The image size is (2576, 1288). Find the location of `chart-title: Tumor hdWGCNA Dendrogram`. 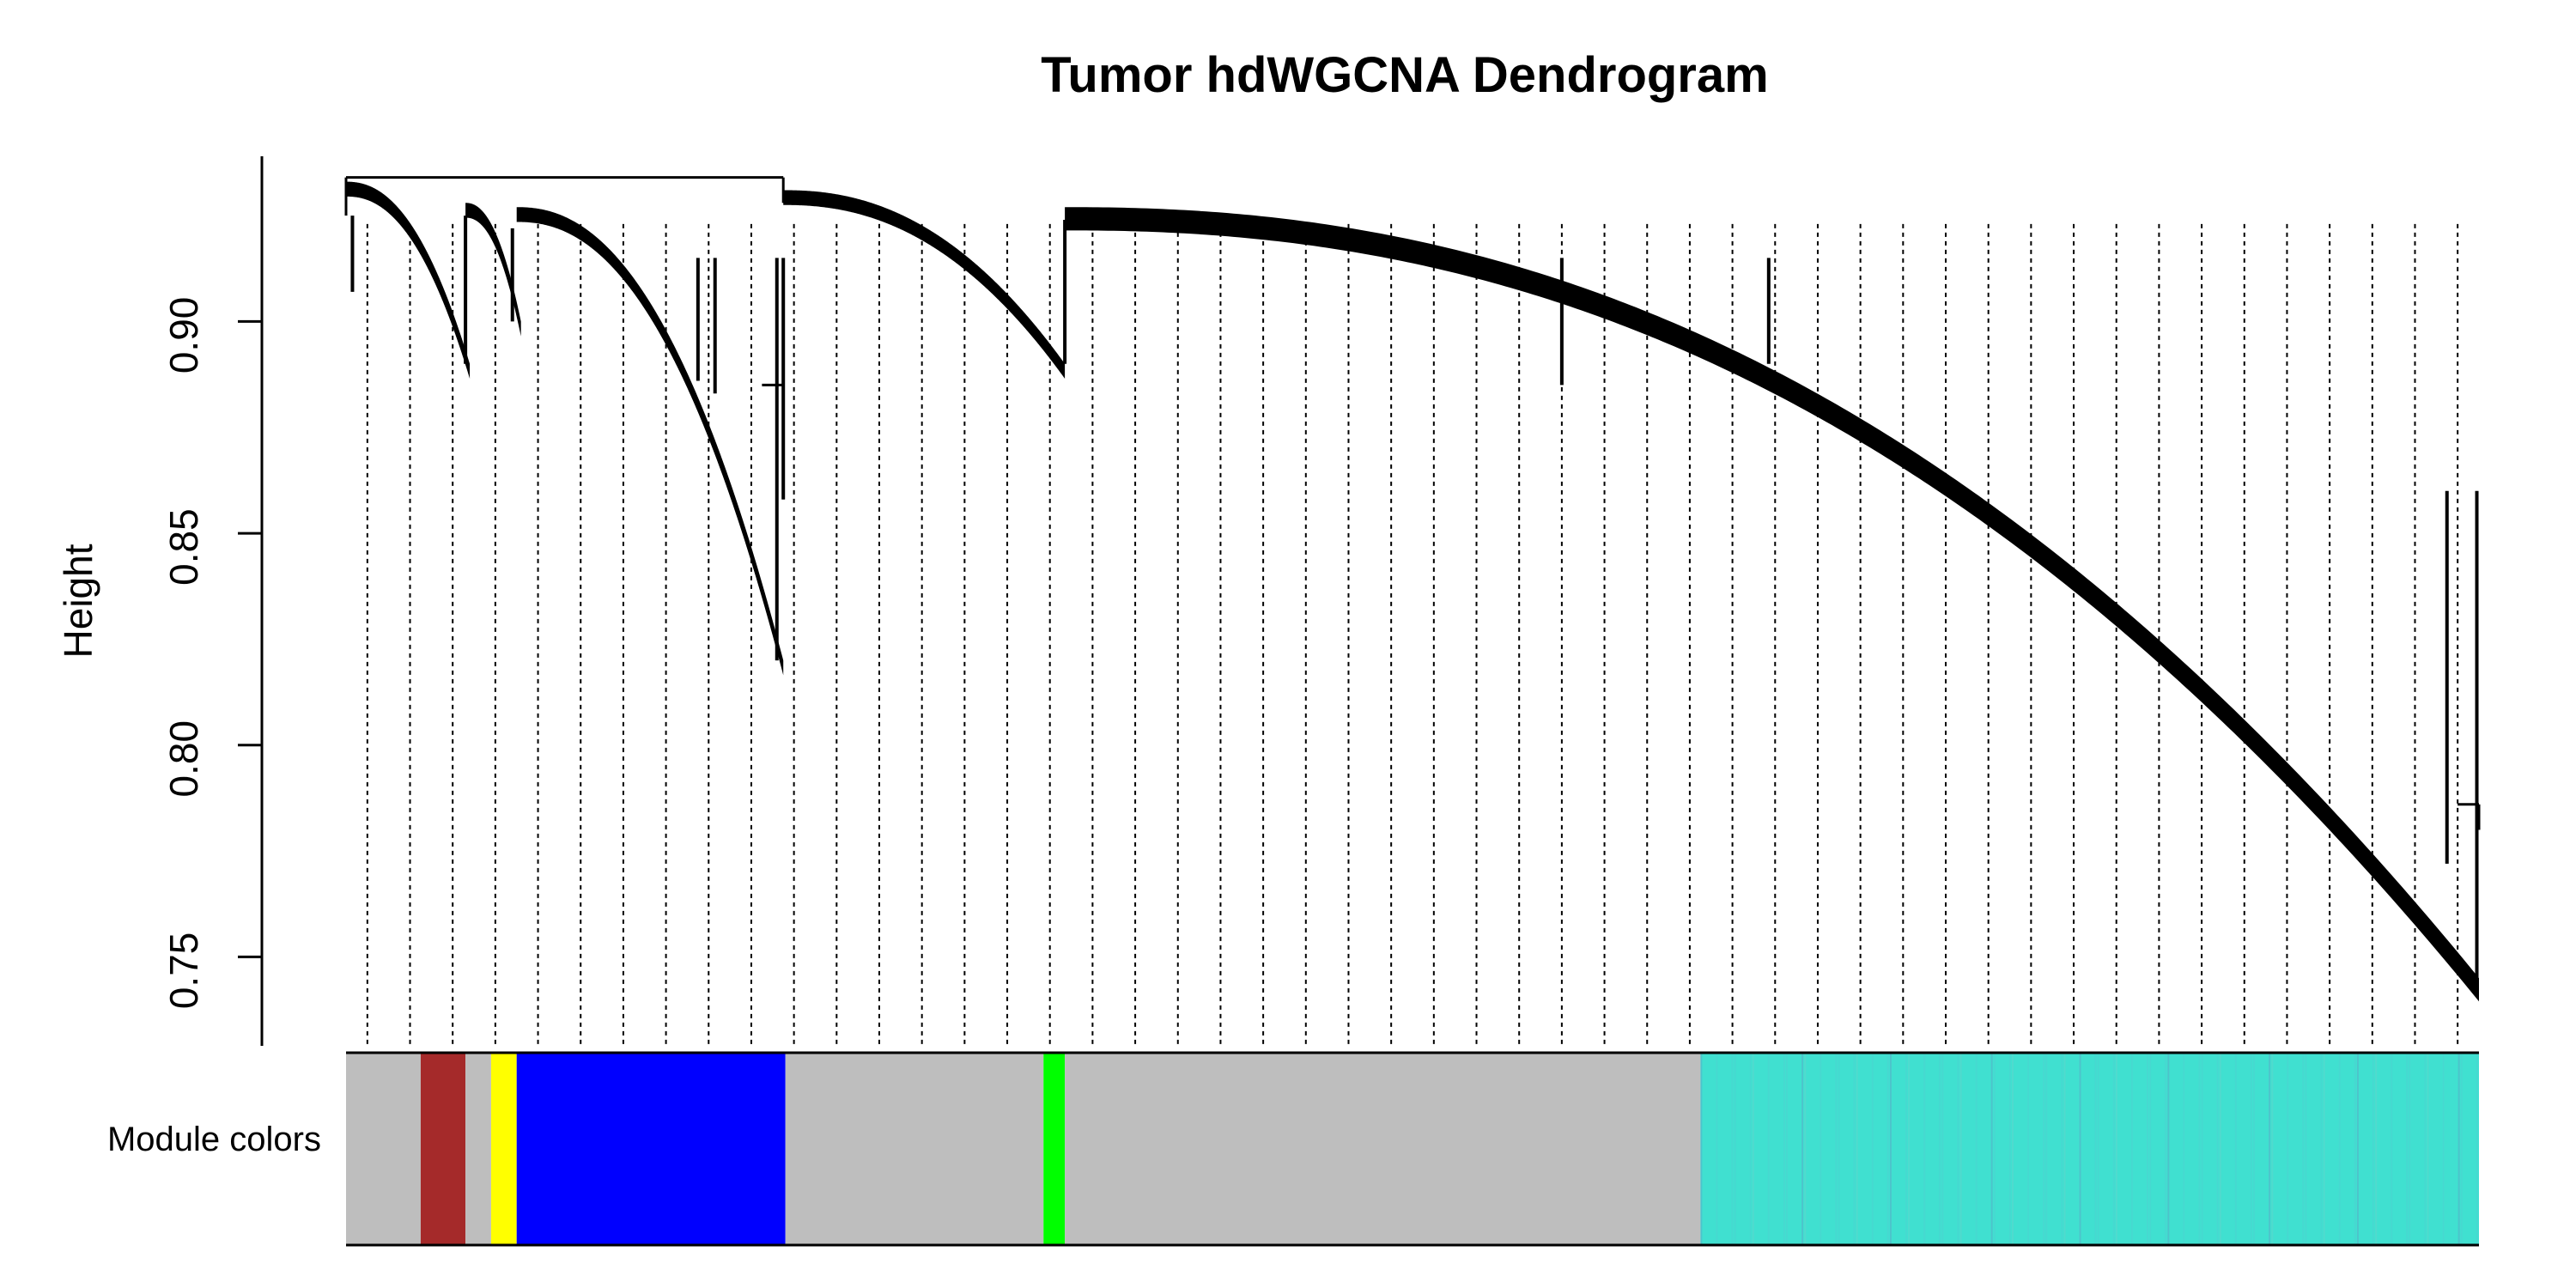

chart-title: Tumor hdWGCNA Dendrogram is located at coordinates (1404, 75).